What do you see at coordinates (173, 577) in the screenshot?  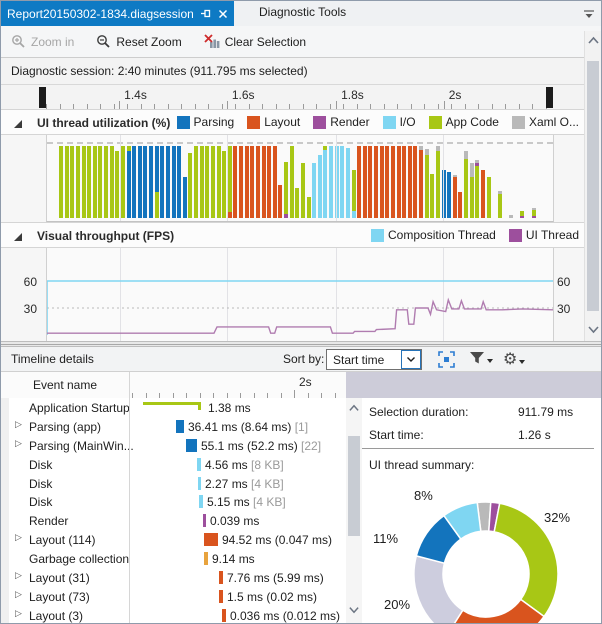 I see `event-row: ▷ Layout (31) 7.76 ms (5.99 ms)` at bounding box center [173, 577].